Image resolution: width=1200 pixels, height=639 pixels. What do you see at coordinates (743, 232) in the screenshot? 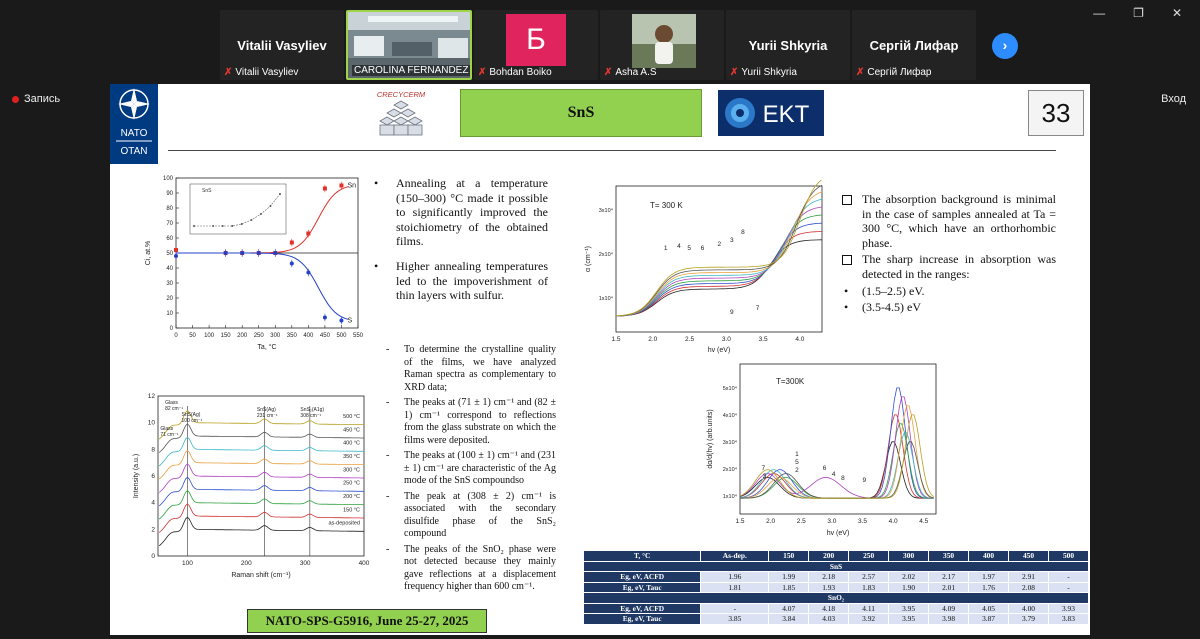
I see `curve-label: 8` at bounding box center [743, 232].